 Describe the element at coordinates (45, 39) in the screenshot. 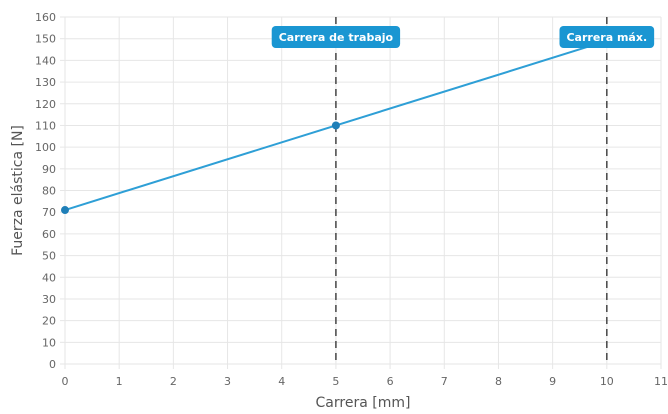

I see `y-tick-label: 150` at that location.